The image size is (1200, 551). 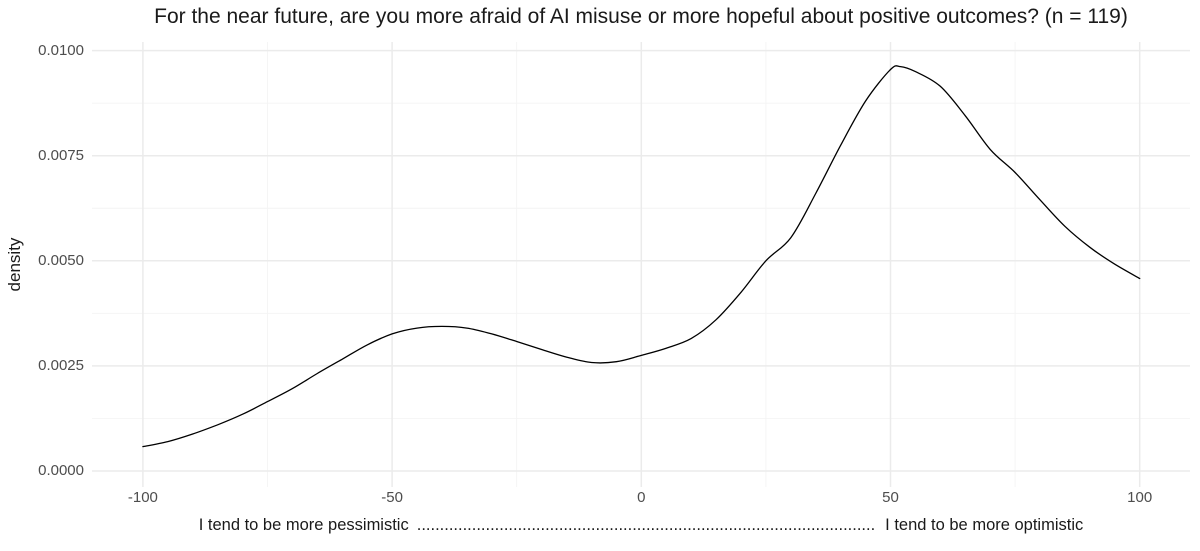 I want to click on x-tick-label: -100, so click(x=142, y=497).